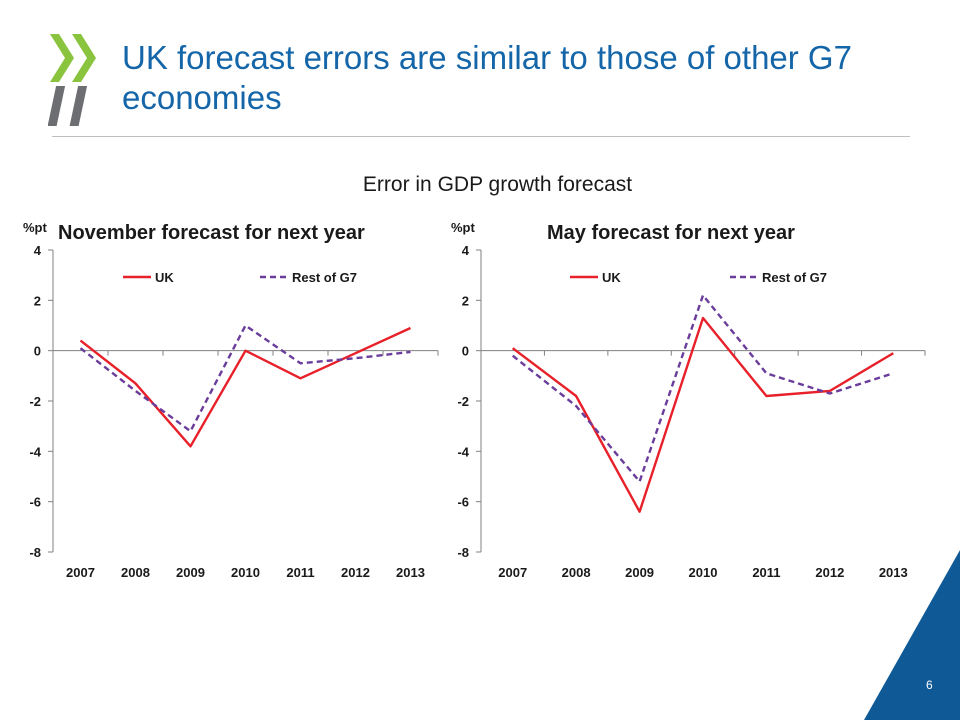 Image resolution: width=960 pixels, height=720 pixels. Describe the element at coordinates (929, 685) in the screenshot. I see `page-number: 6` at that location.